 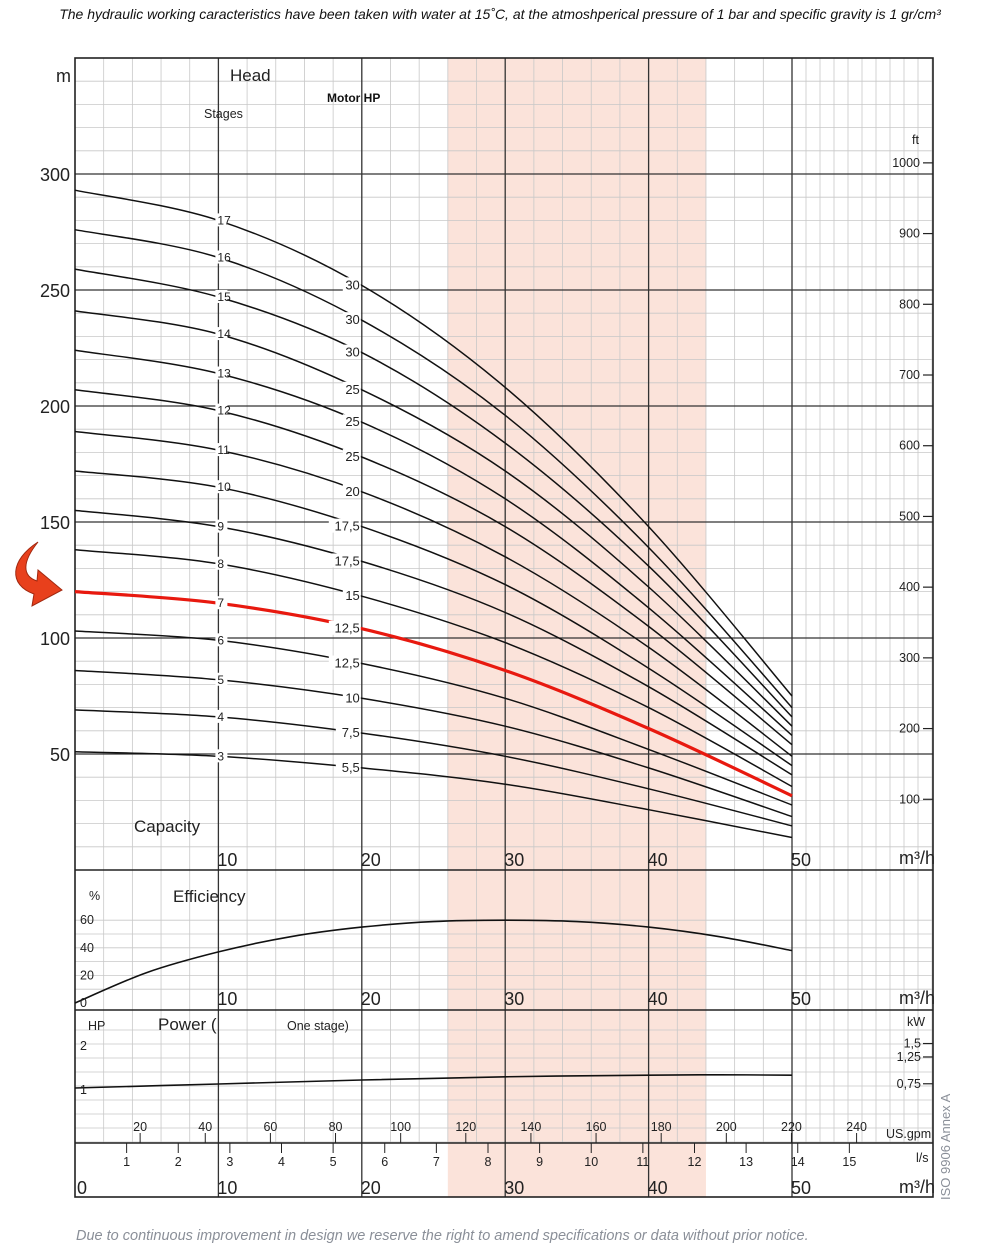 I want to click on stage-label: 10, so click(x=224, y=487).